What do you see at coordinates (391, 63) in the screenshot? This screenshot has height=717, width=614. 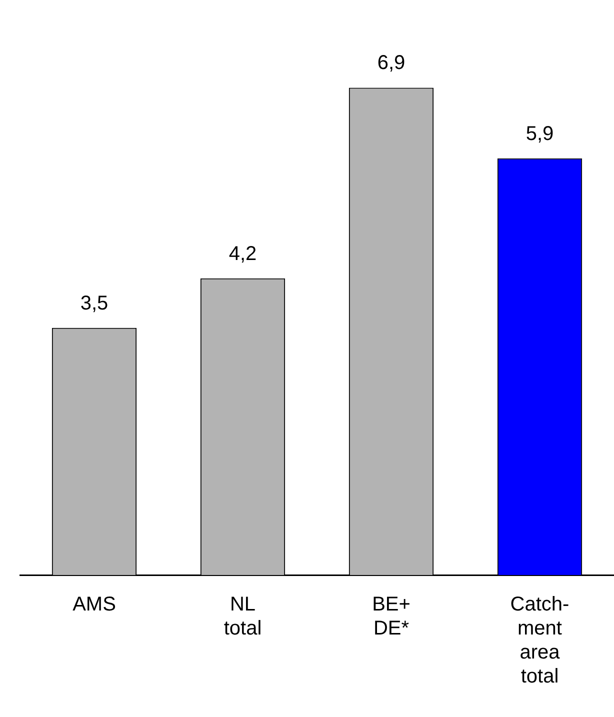 I see `data-label: 6,9` at bounding box center [391, 63].